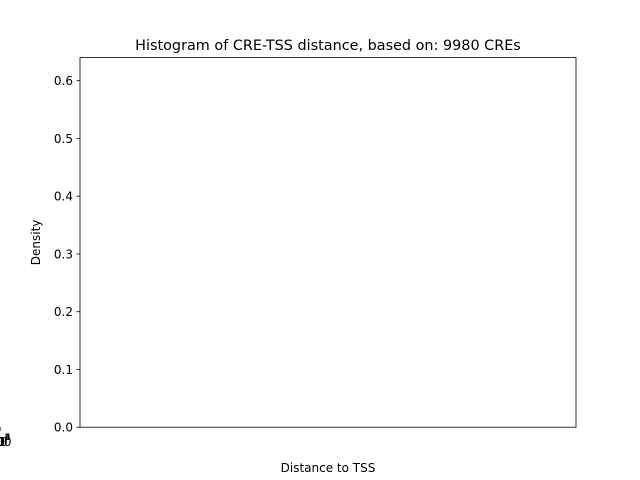 This screenshot has width=640, height=480. I want to click on x-tick-label: 104, so click(5, 441).